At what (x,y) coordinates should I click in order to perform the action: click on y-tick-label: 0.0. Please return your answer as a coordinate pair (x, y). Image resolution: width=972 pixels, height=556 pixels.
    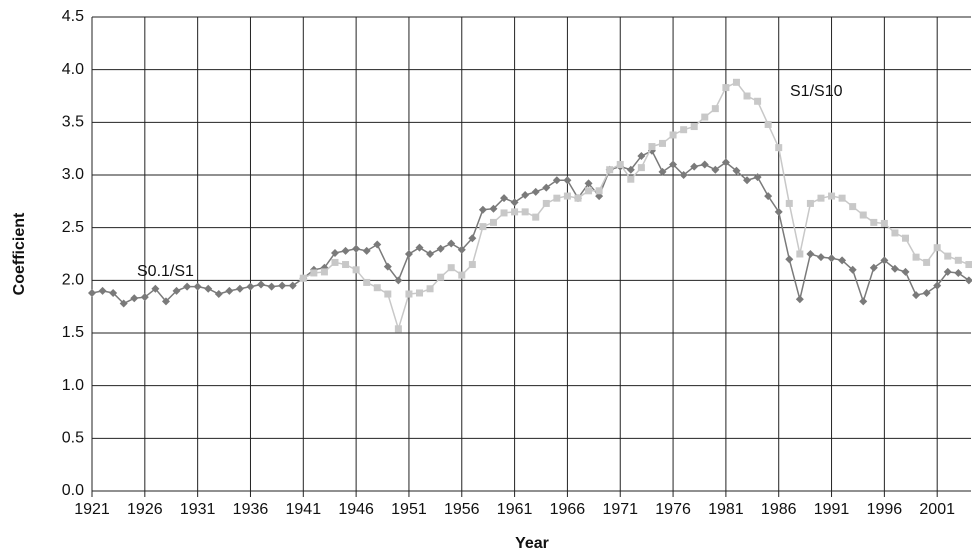
    Looking at the image, I should click on (73, 490).